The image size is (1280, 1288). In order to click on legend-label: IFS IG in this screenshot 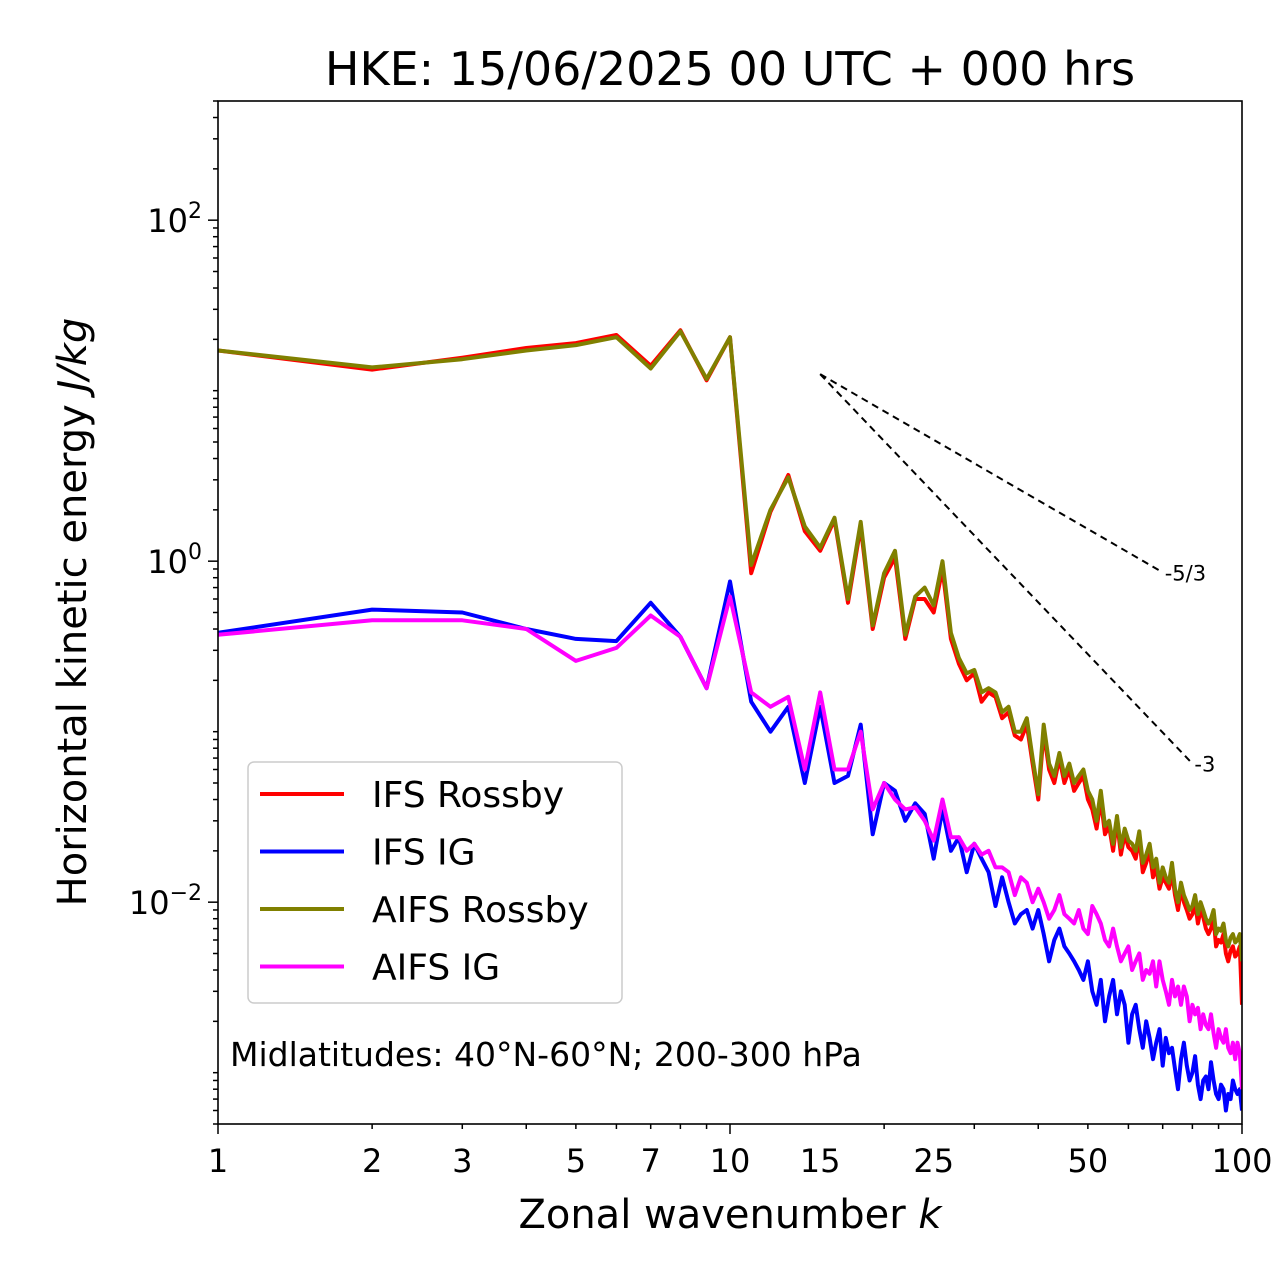, I will do `click(424, 853)`.